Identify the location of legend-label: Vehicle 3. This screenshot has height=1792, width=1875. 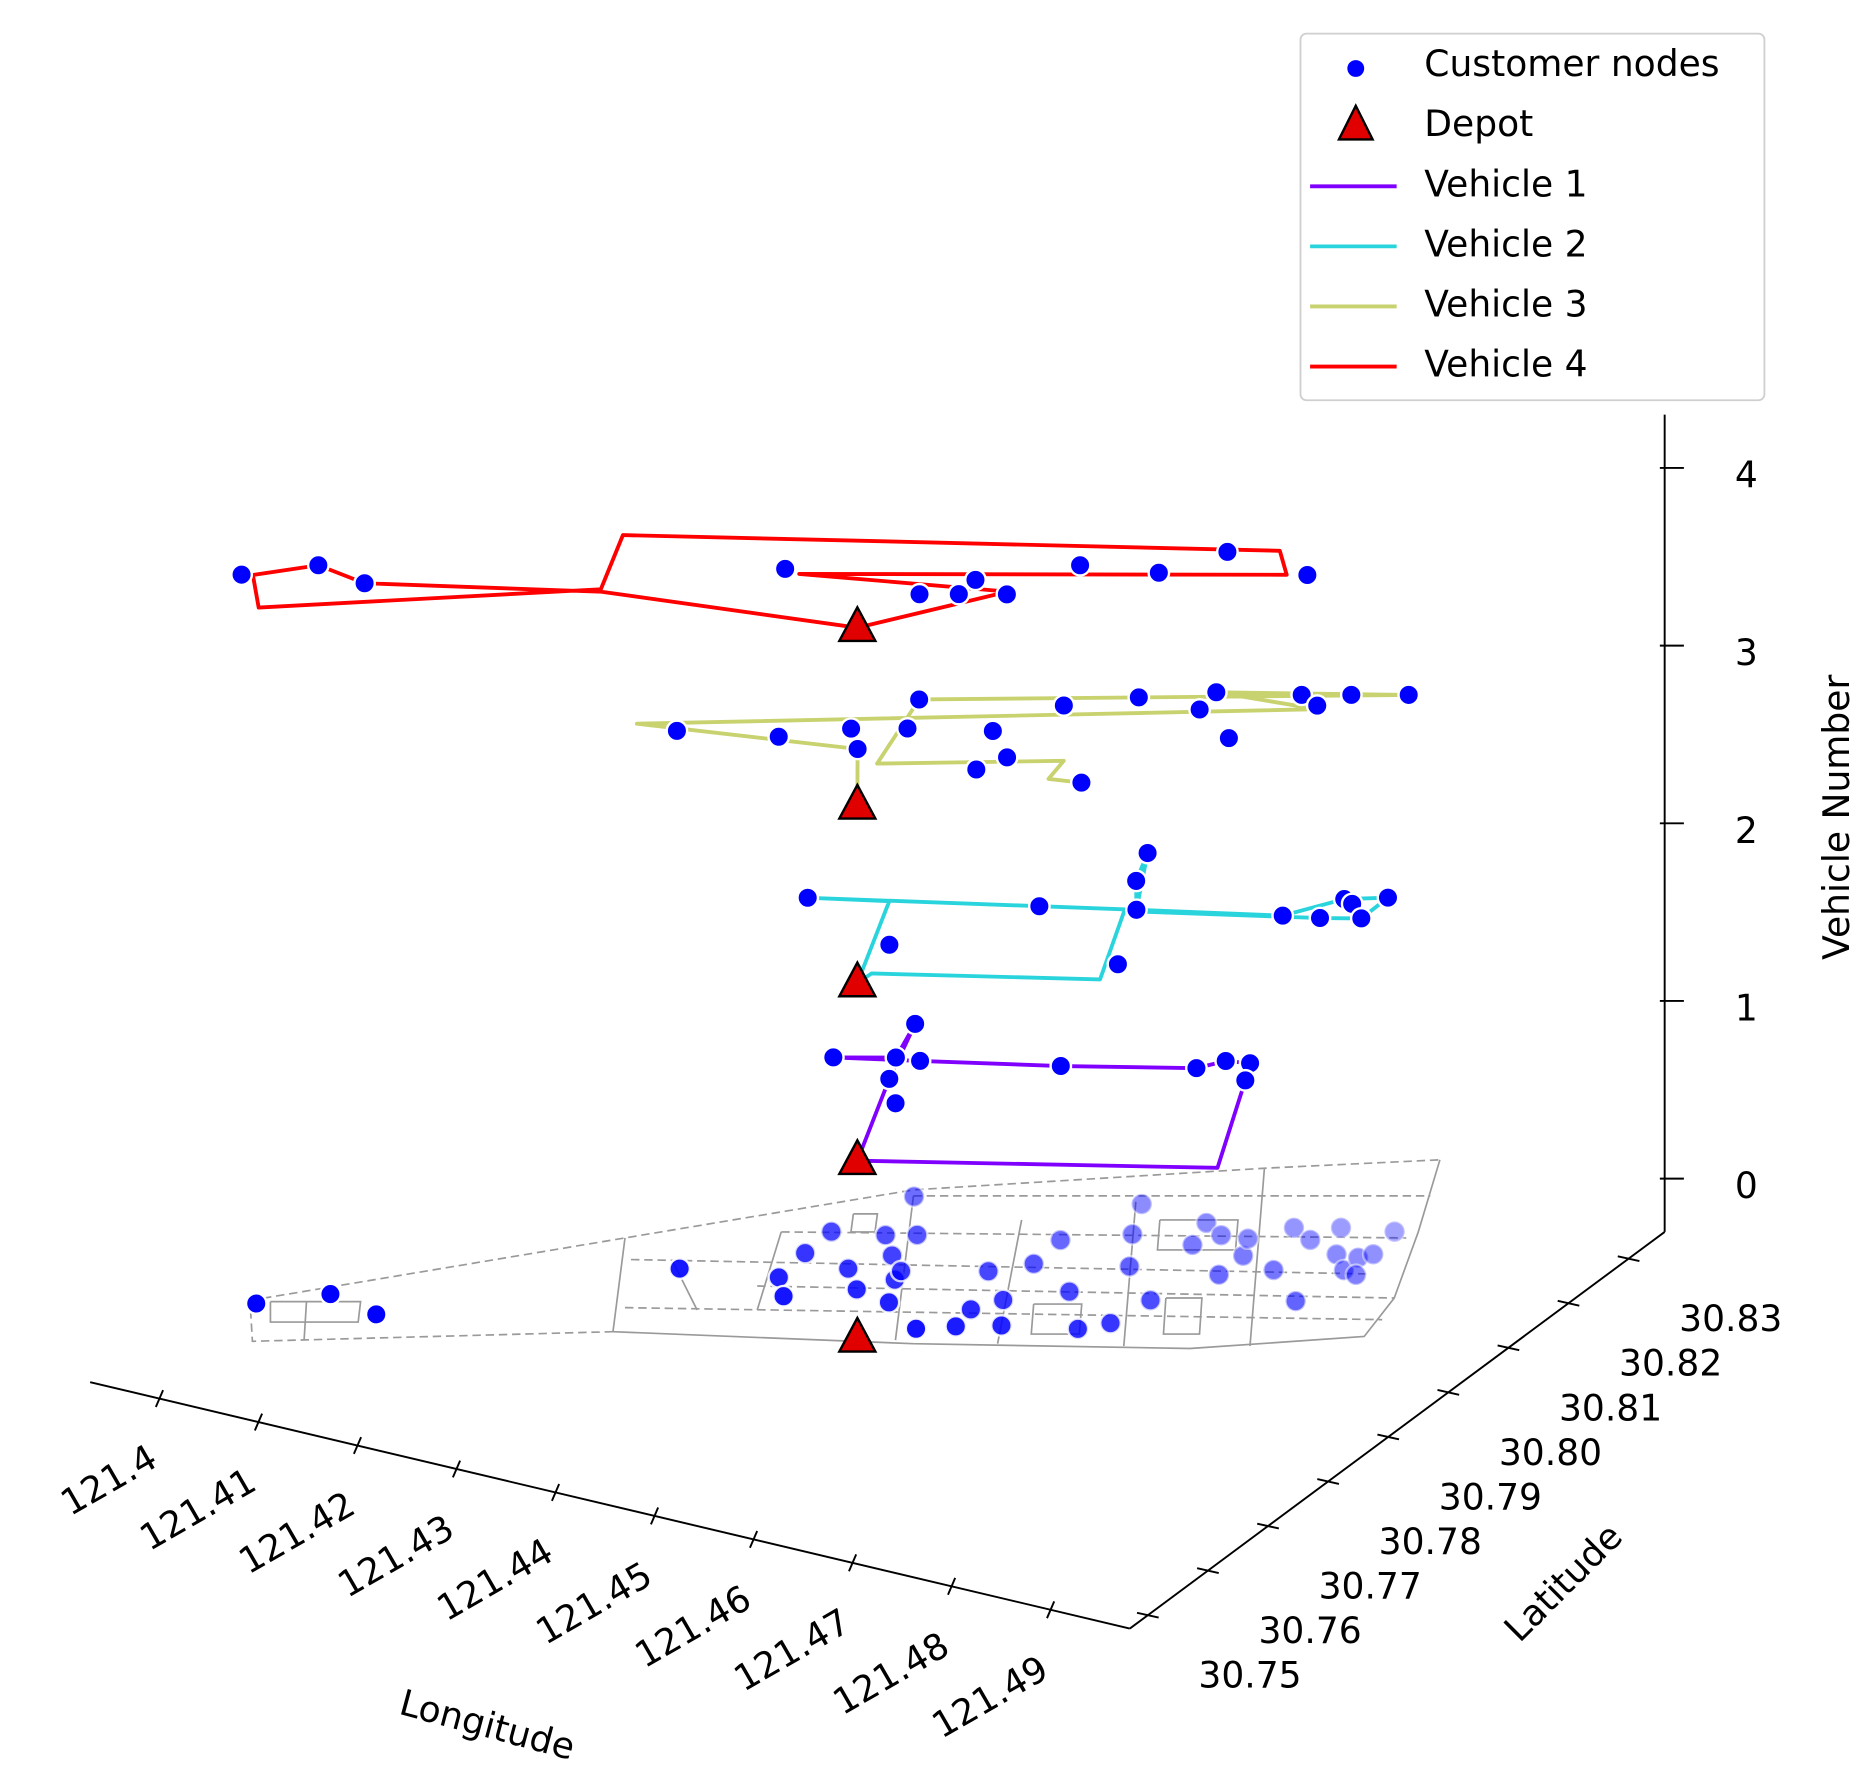
(1505, 304).